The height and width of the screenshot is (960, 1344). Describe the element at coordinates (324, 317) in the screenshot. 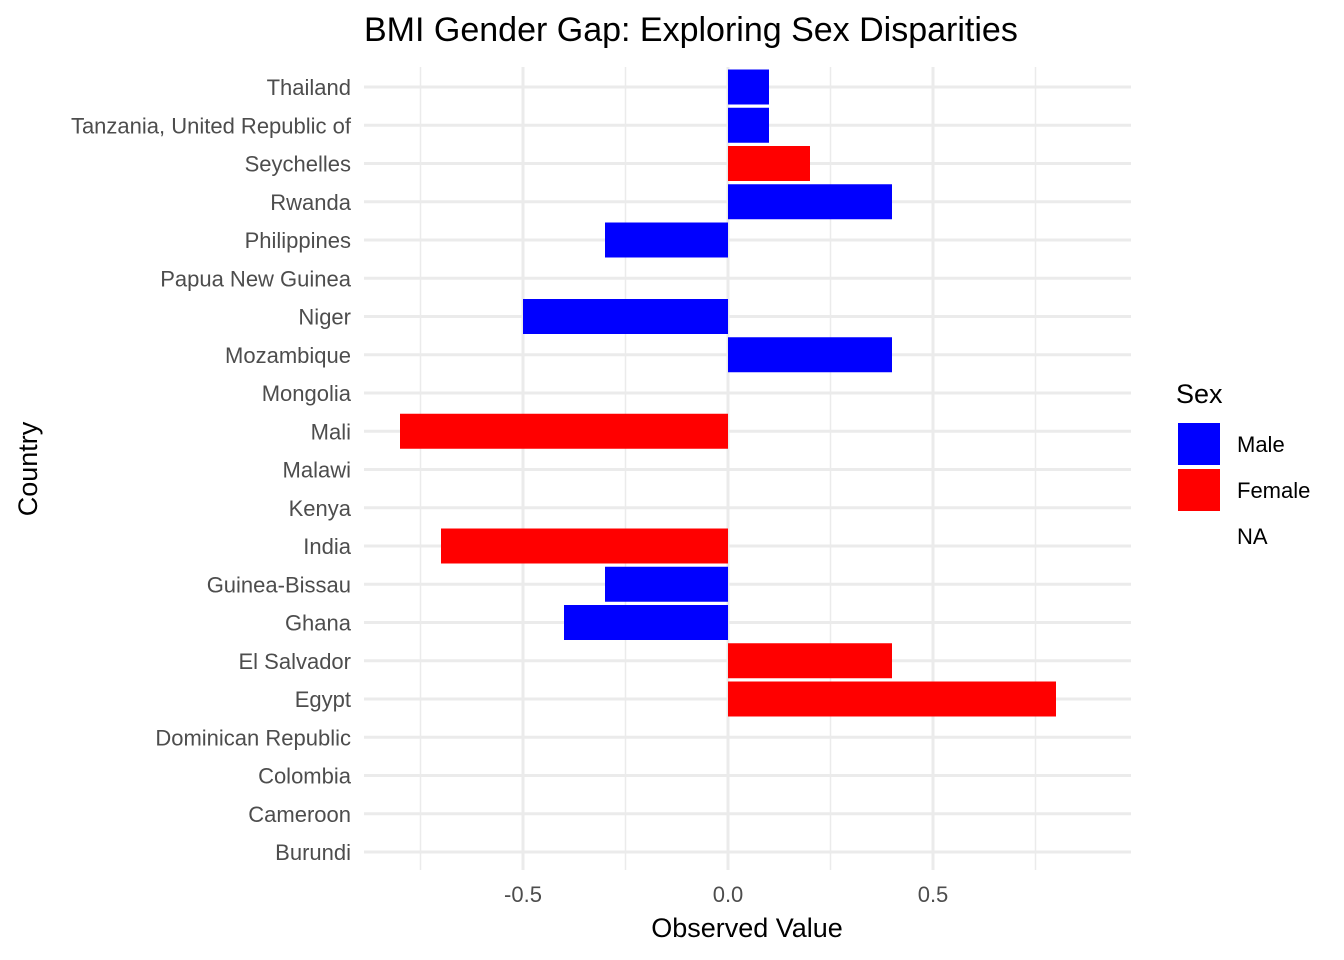

I see `y-tick-label: Niger` at that location.